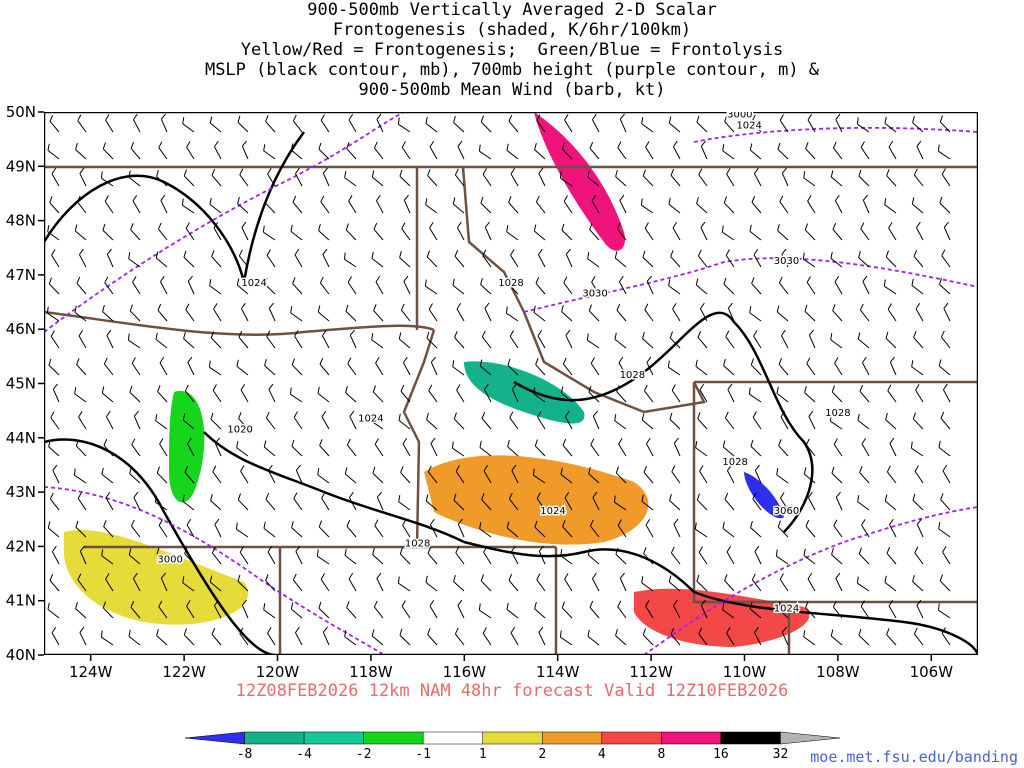 The height and width of the screenshot is (768, 1024). Describe the element at coordinates (278, 672) in the screenshot. I see `x-tick-label: 120W` at that location.